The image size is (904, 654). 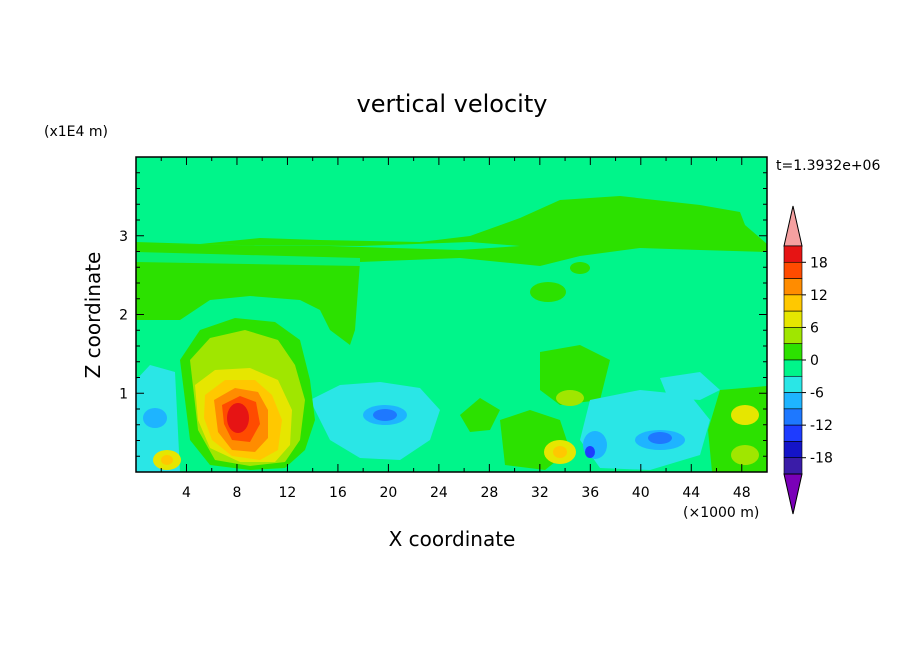 What do you see at coordinates (123, 237) in the screenshot?
I see `y-tick-label: 3` at bounding box center [123, 237].